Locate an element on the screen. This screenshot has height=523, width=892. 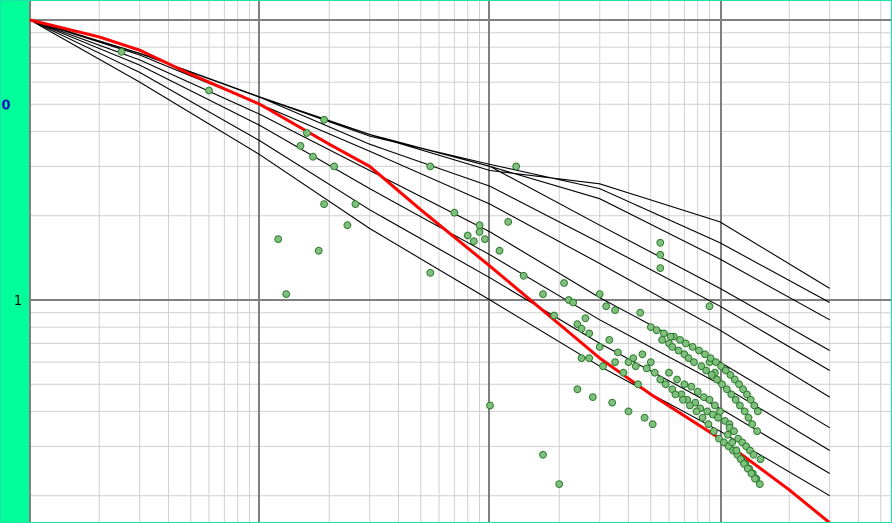
y-tick-label: 1 is located at coordinates (18, 301).